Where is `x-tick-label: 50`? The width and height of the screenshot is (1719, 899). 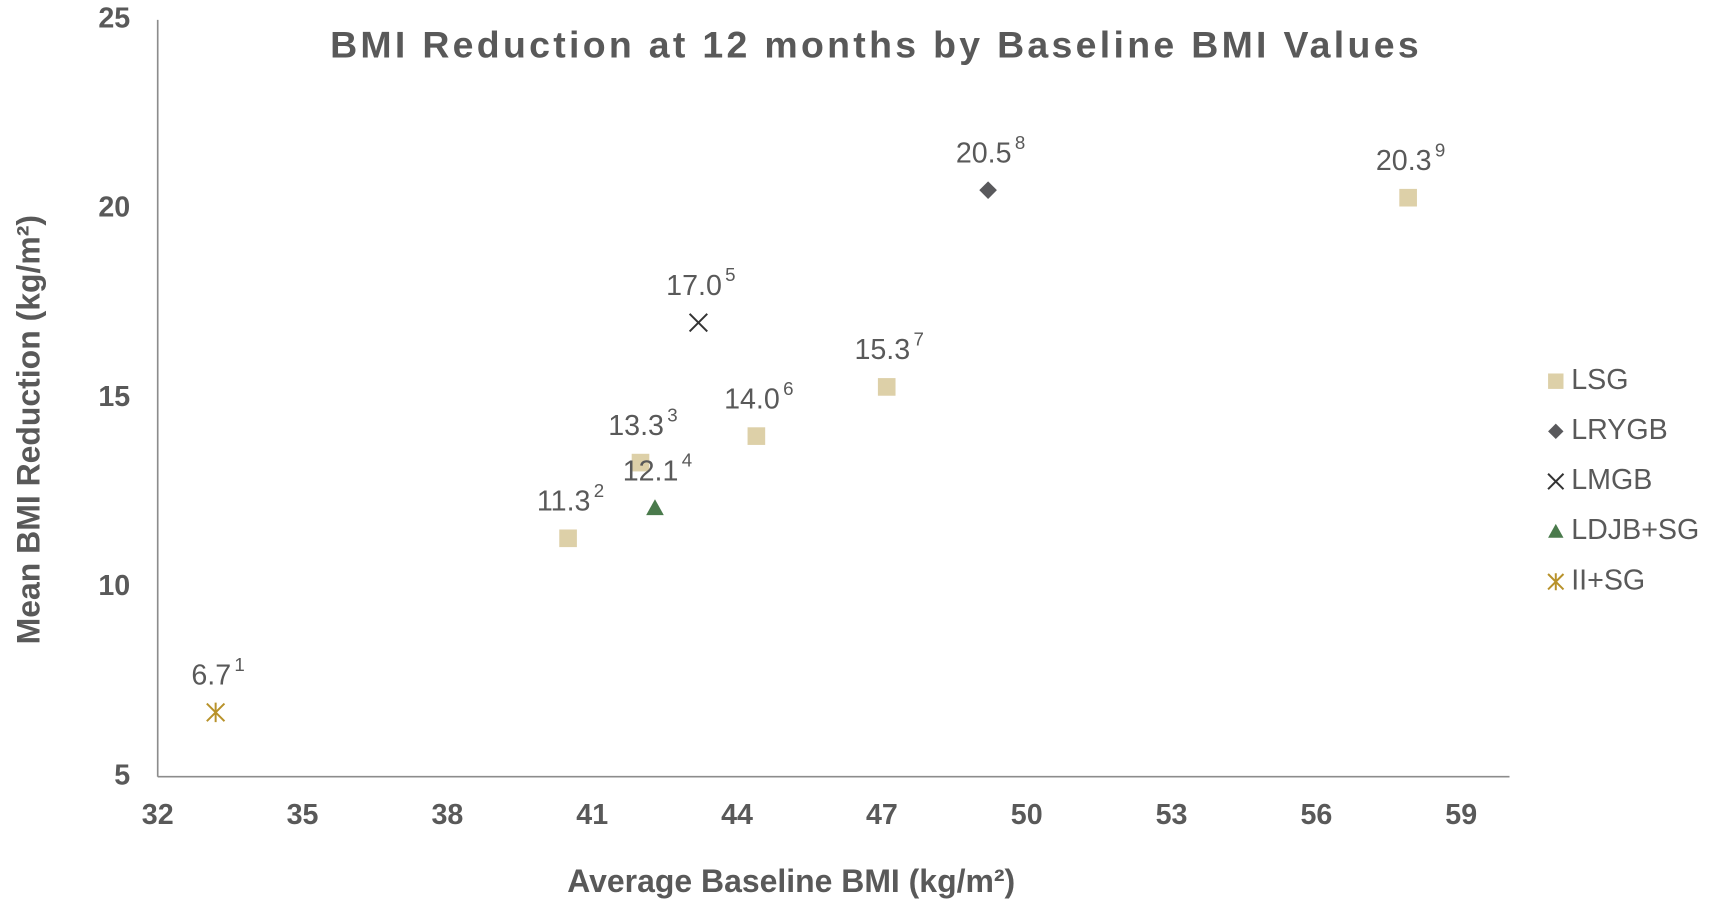 x-tick-label: 50 is located at coordinates (1027, 815).